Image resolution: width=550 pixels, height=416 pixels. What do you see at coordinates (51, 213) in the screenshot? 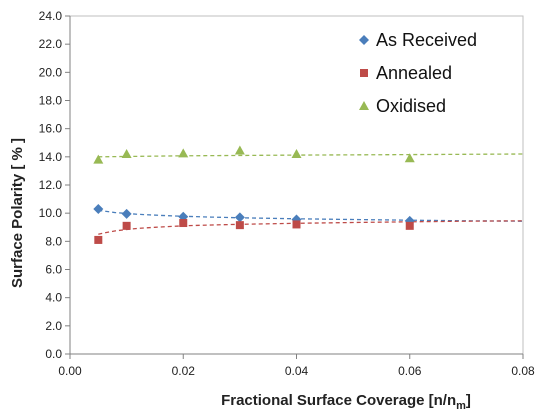
I see `y-tick-label: 10.0` at bounding box center [51, 213].